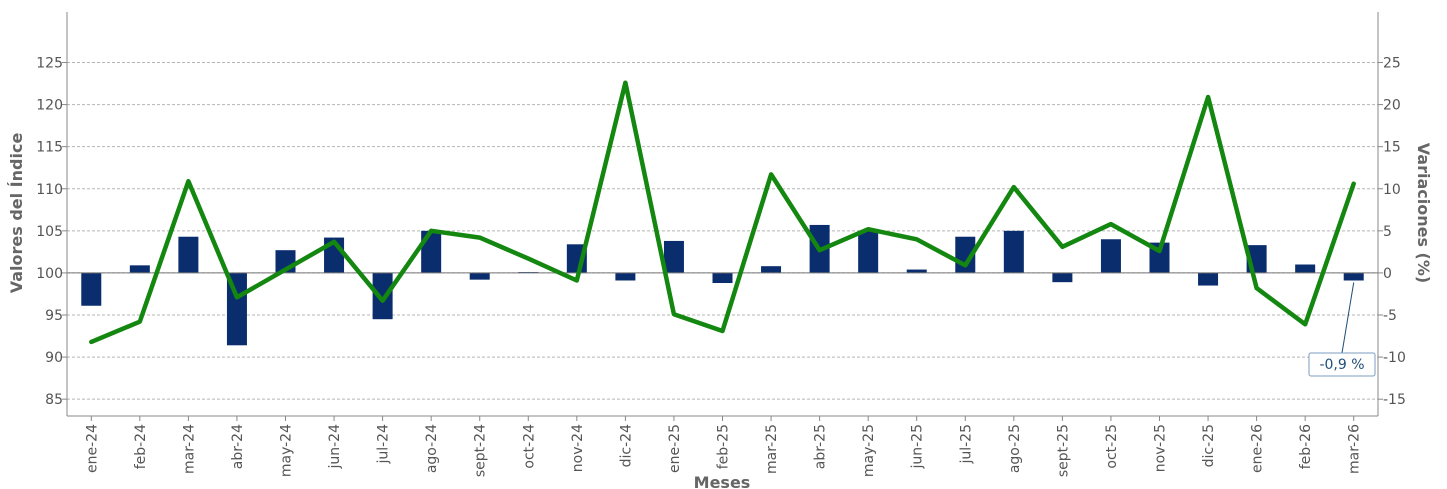 The image size is (1447, 489). I want to click on left-tick-label: 95, so click(54, 316).